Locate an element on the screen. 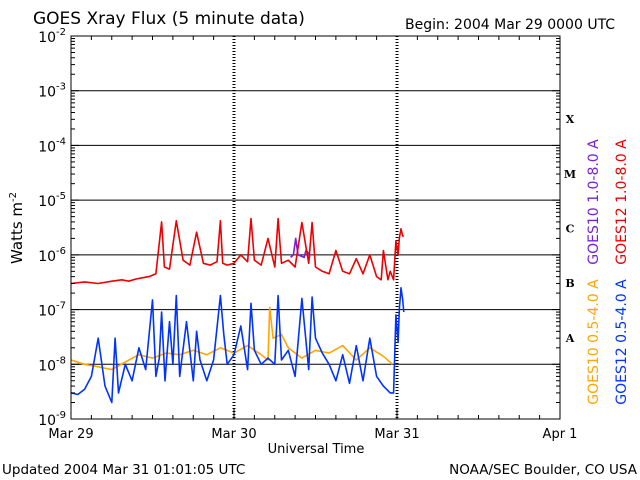 This screenshot has height=480, width=640. legend-label: GOES12 0.5-4.0 A is located at coordinates (622, 342).